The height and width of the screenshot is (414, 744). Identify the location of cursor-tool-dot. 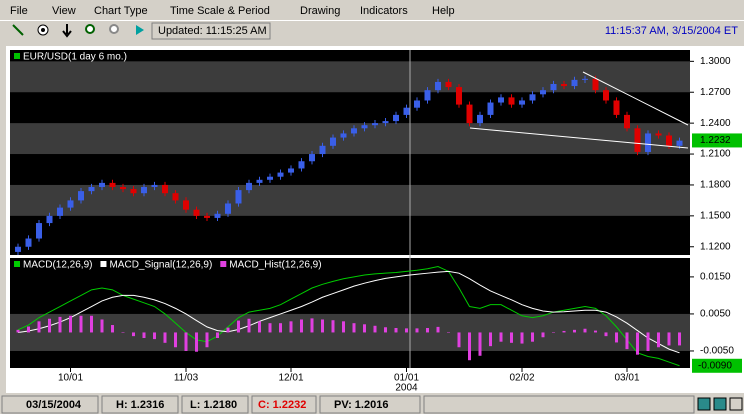
(43, 30).